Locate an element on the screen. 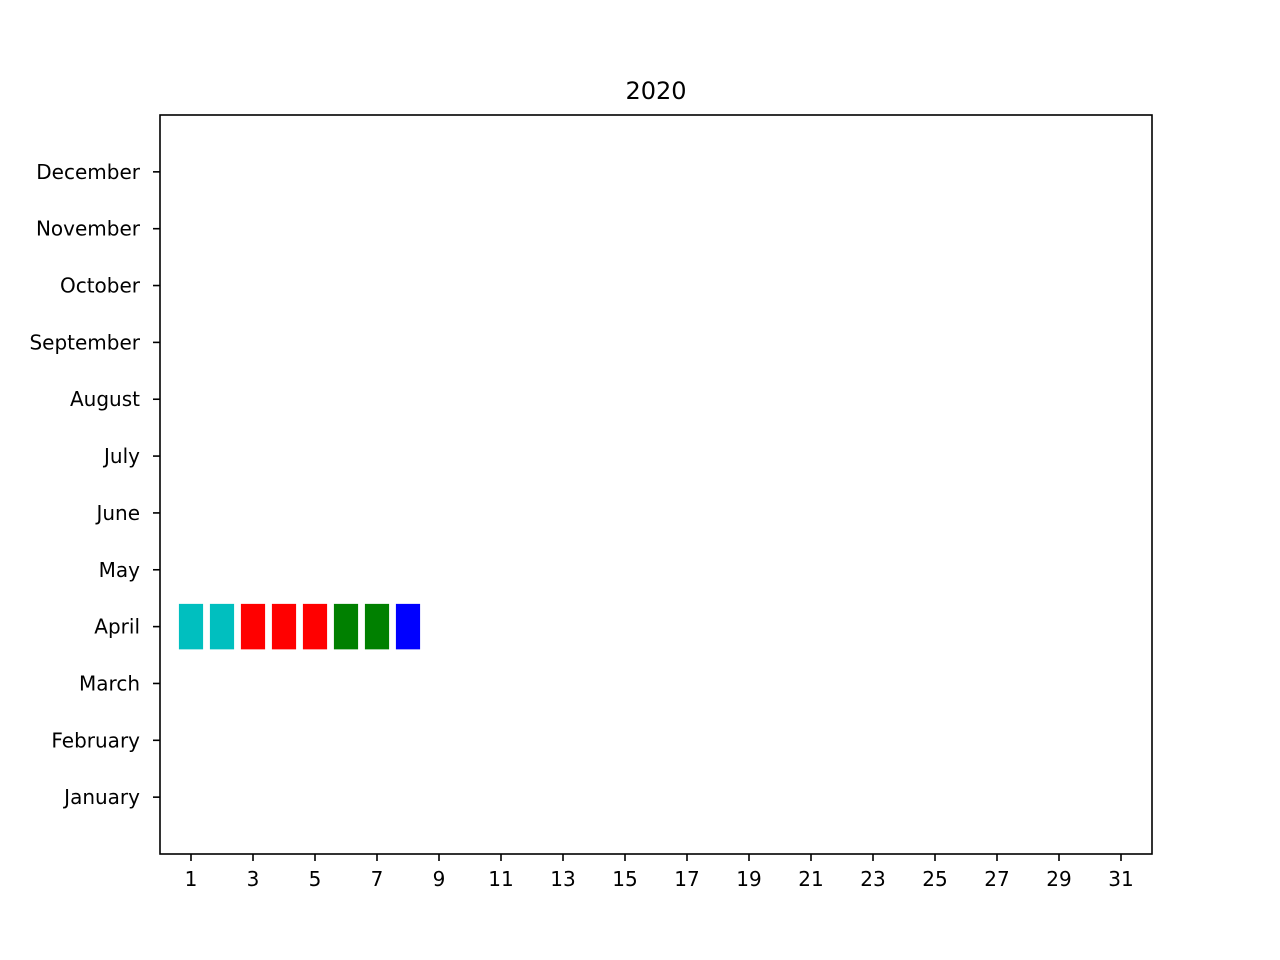  x-tick-label: 13 is located at coordinates (562, 879).